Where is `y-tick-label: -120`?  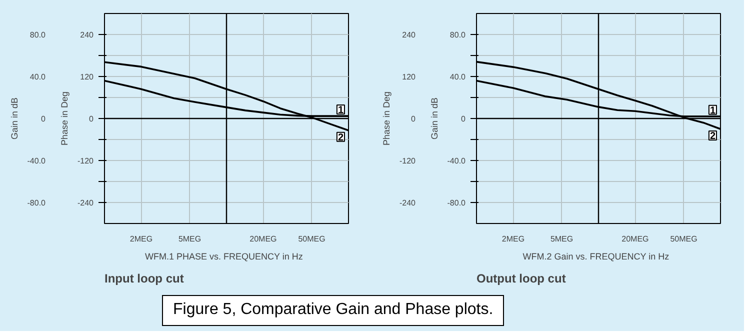 y-tick-label: -120 is located at coordinates (85, 161).